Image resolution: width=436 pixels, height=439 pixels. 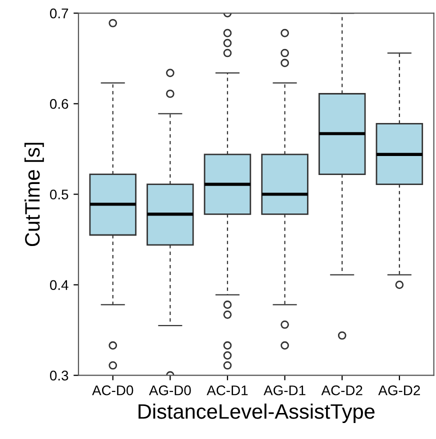 I want to click on y-tick-label: 0.3, so click(x=59, y=375).